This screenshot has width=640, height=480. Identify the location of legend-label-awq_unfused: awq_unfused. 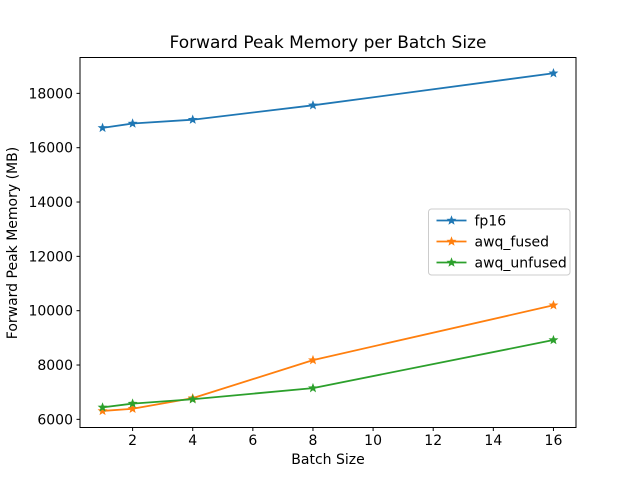
(521, 264).